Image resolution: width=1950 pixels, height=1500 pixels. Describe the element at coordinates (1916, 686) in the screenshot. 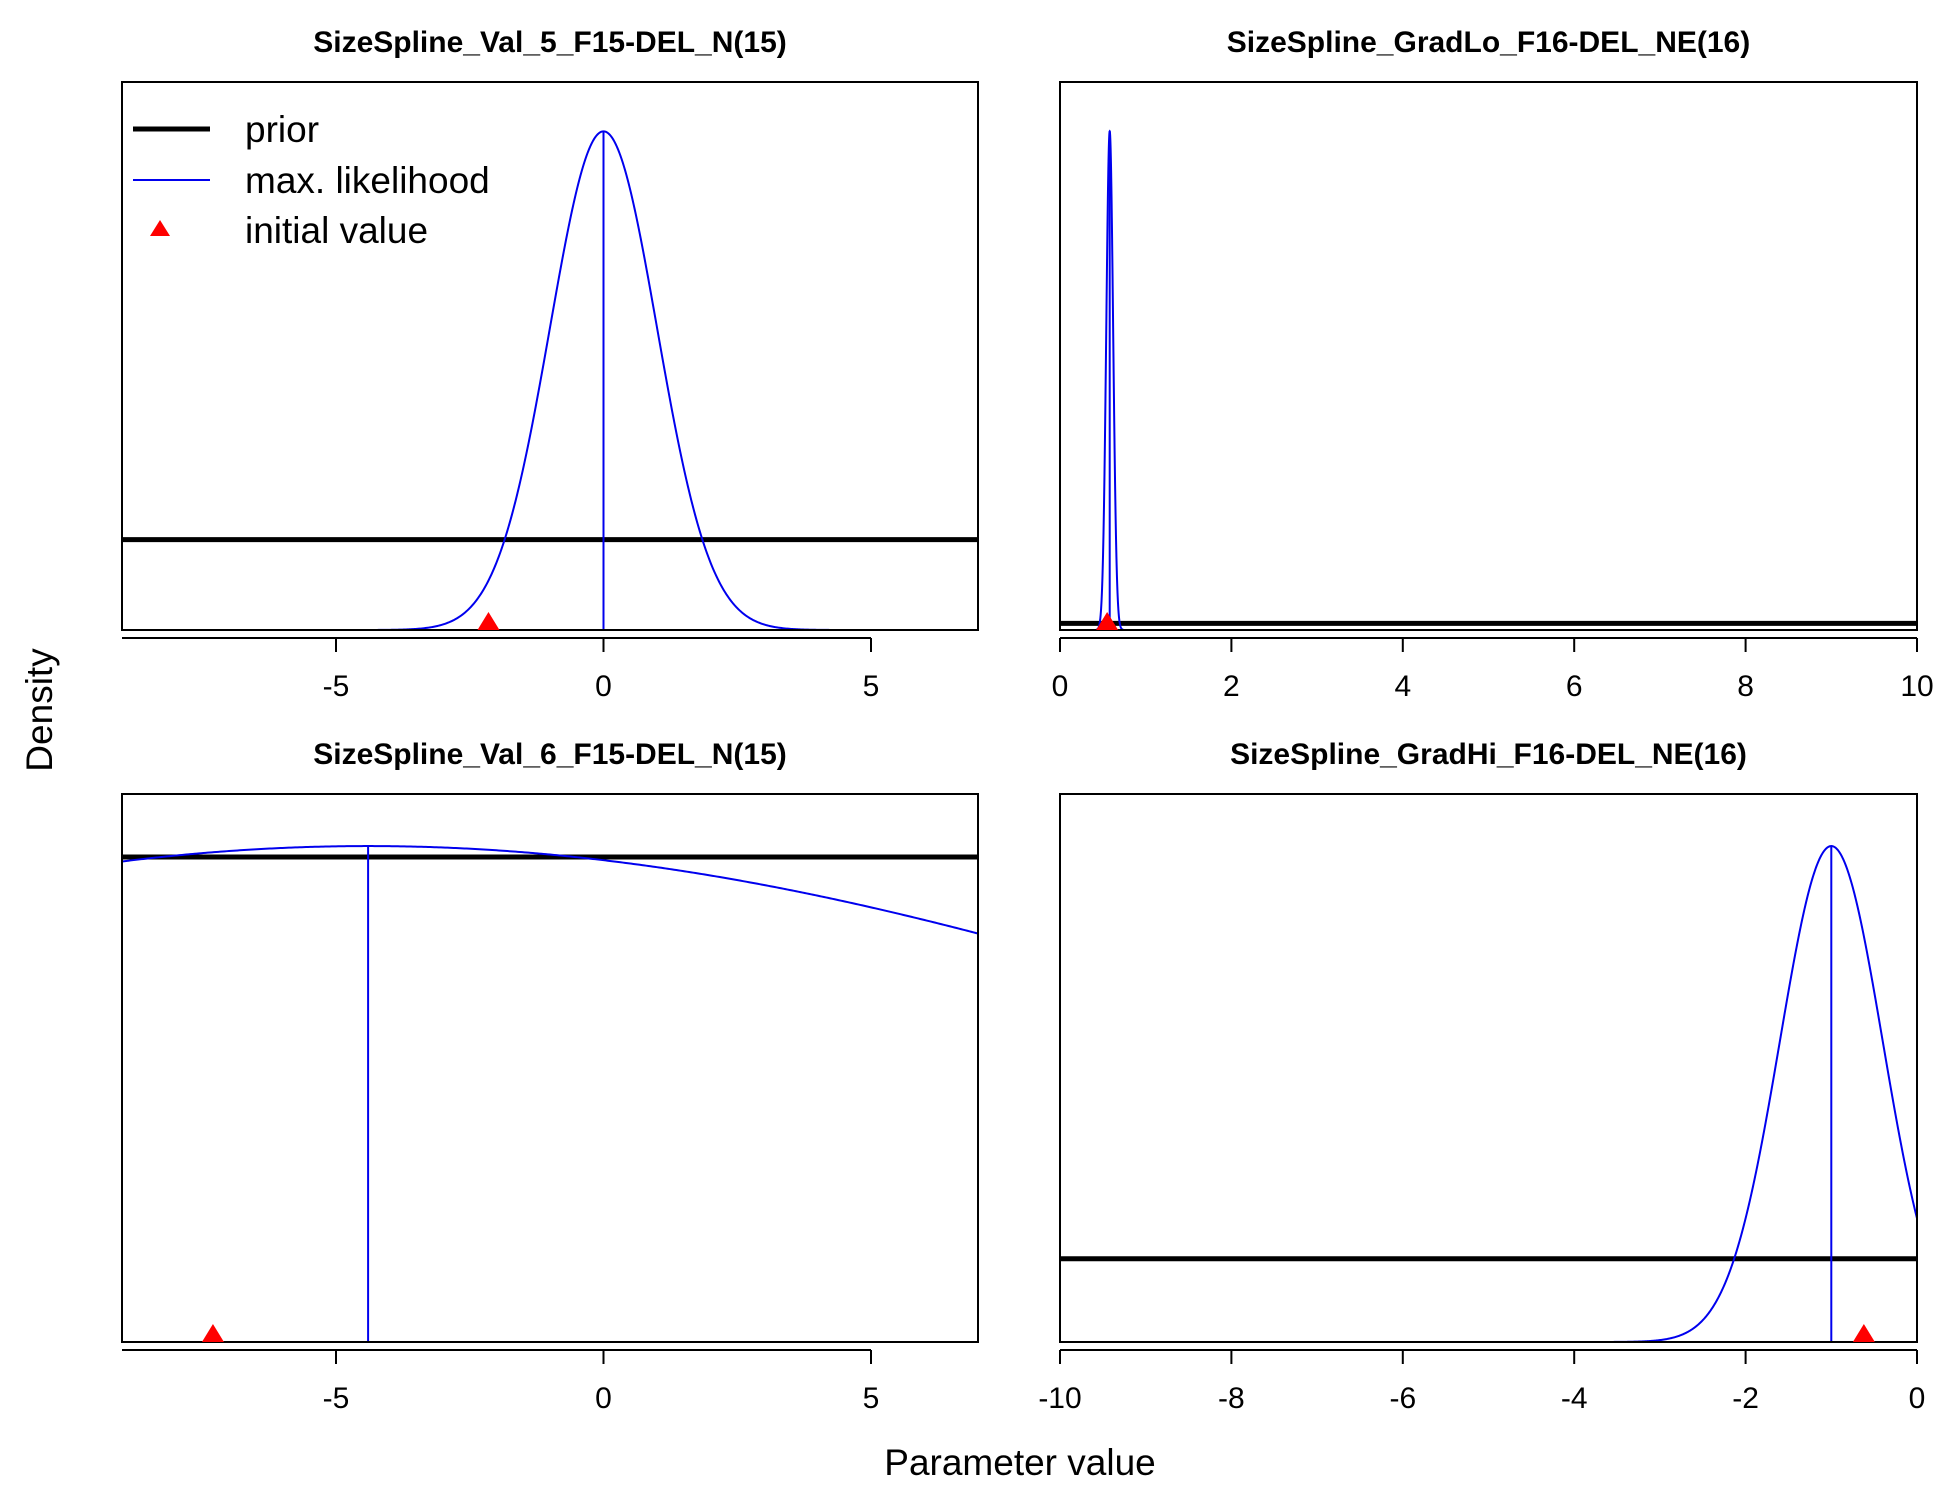

I see `x-tick-label: 10` at that location.